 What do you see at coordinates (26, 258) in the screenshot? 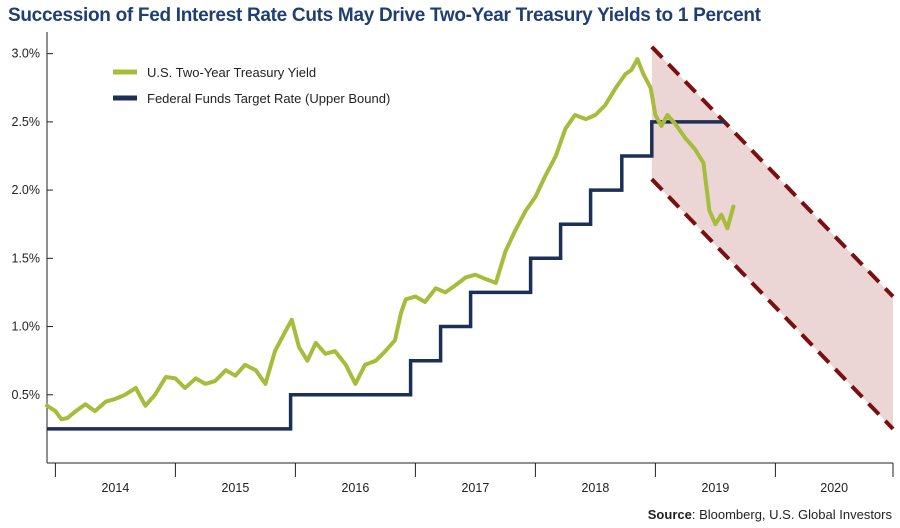
I see `y-tick-label: 1.5%` at bounding box center [26, 258].